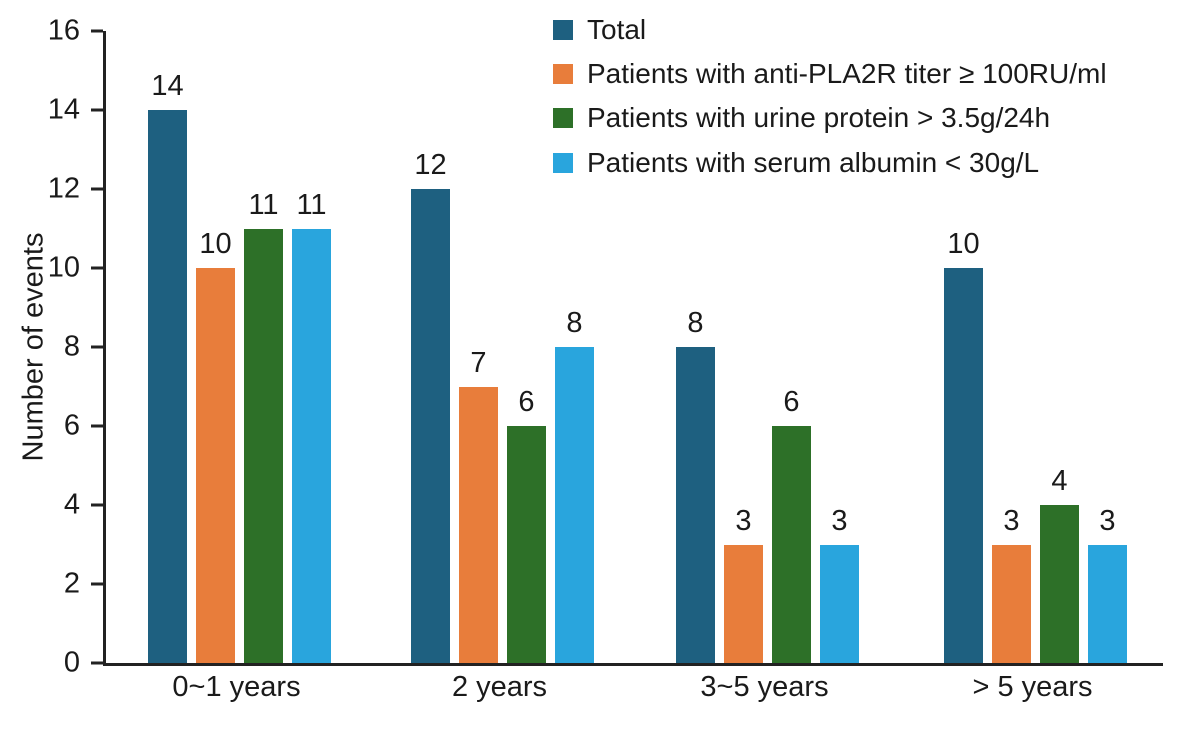 This screenshot has width=1200, height=733. I want to click on x-axis-label: 3~5 years, so click(764, 687).